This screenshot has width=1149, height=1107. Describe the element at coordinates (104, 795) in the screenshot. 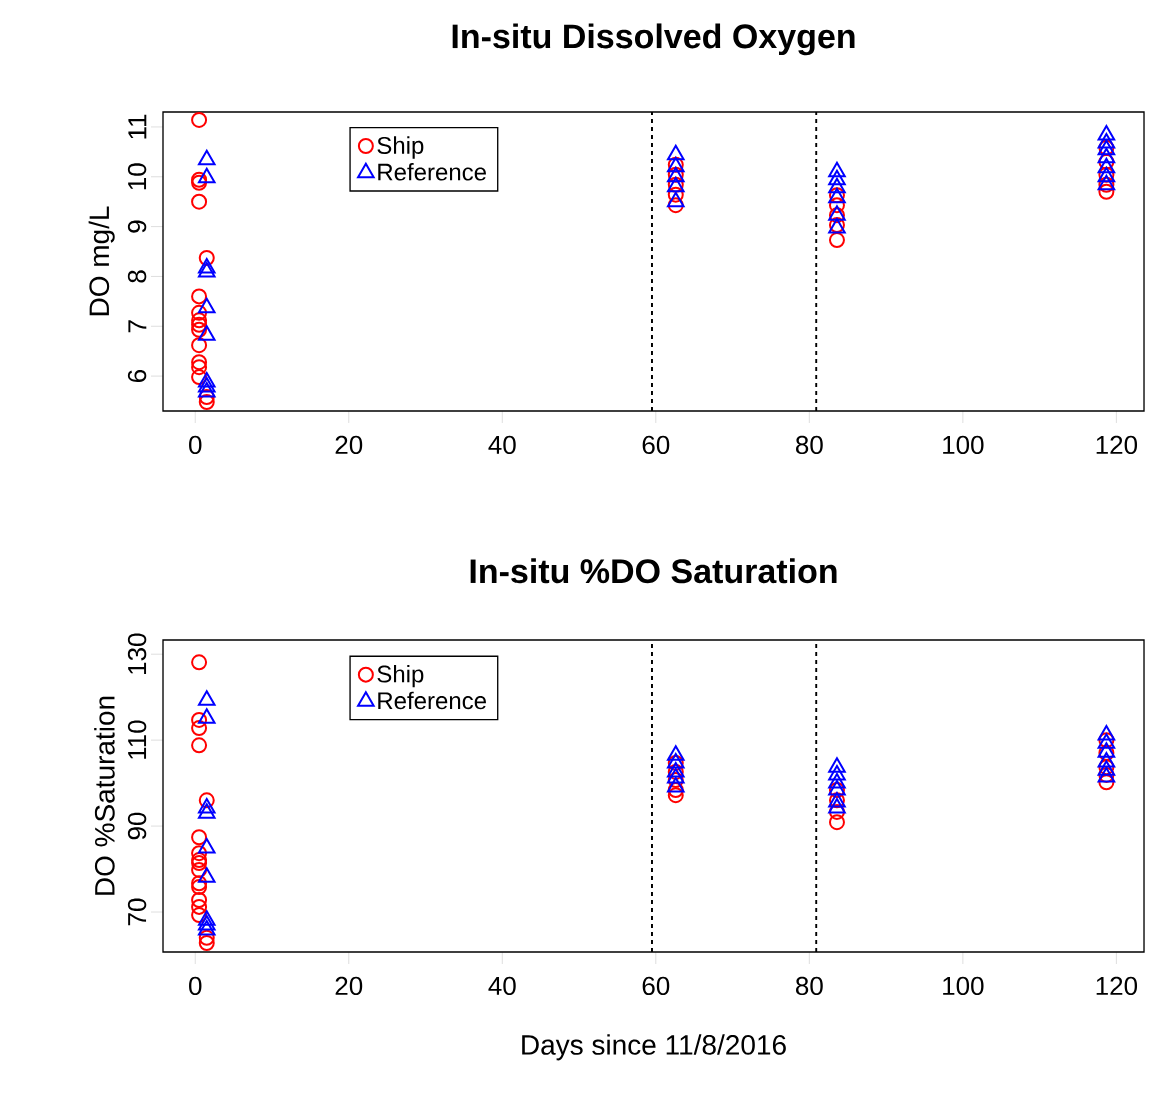

I see `y-axis-title: DO %Saturation` at that location.